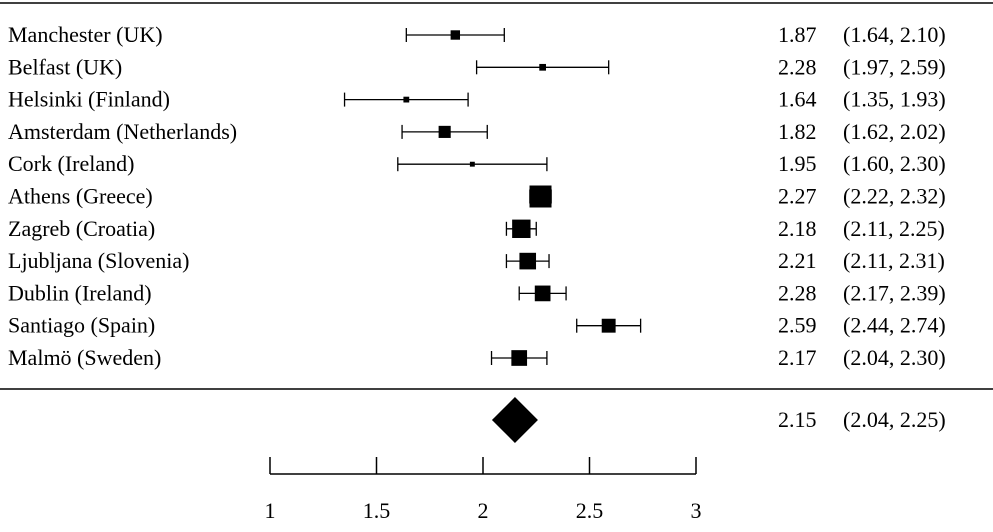  I want to click on study-row: Amsterdam (Netherlands) 1.82 (1.62, 2.02), so click(477, 131).